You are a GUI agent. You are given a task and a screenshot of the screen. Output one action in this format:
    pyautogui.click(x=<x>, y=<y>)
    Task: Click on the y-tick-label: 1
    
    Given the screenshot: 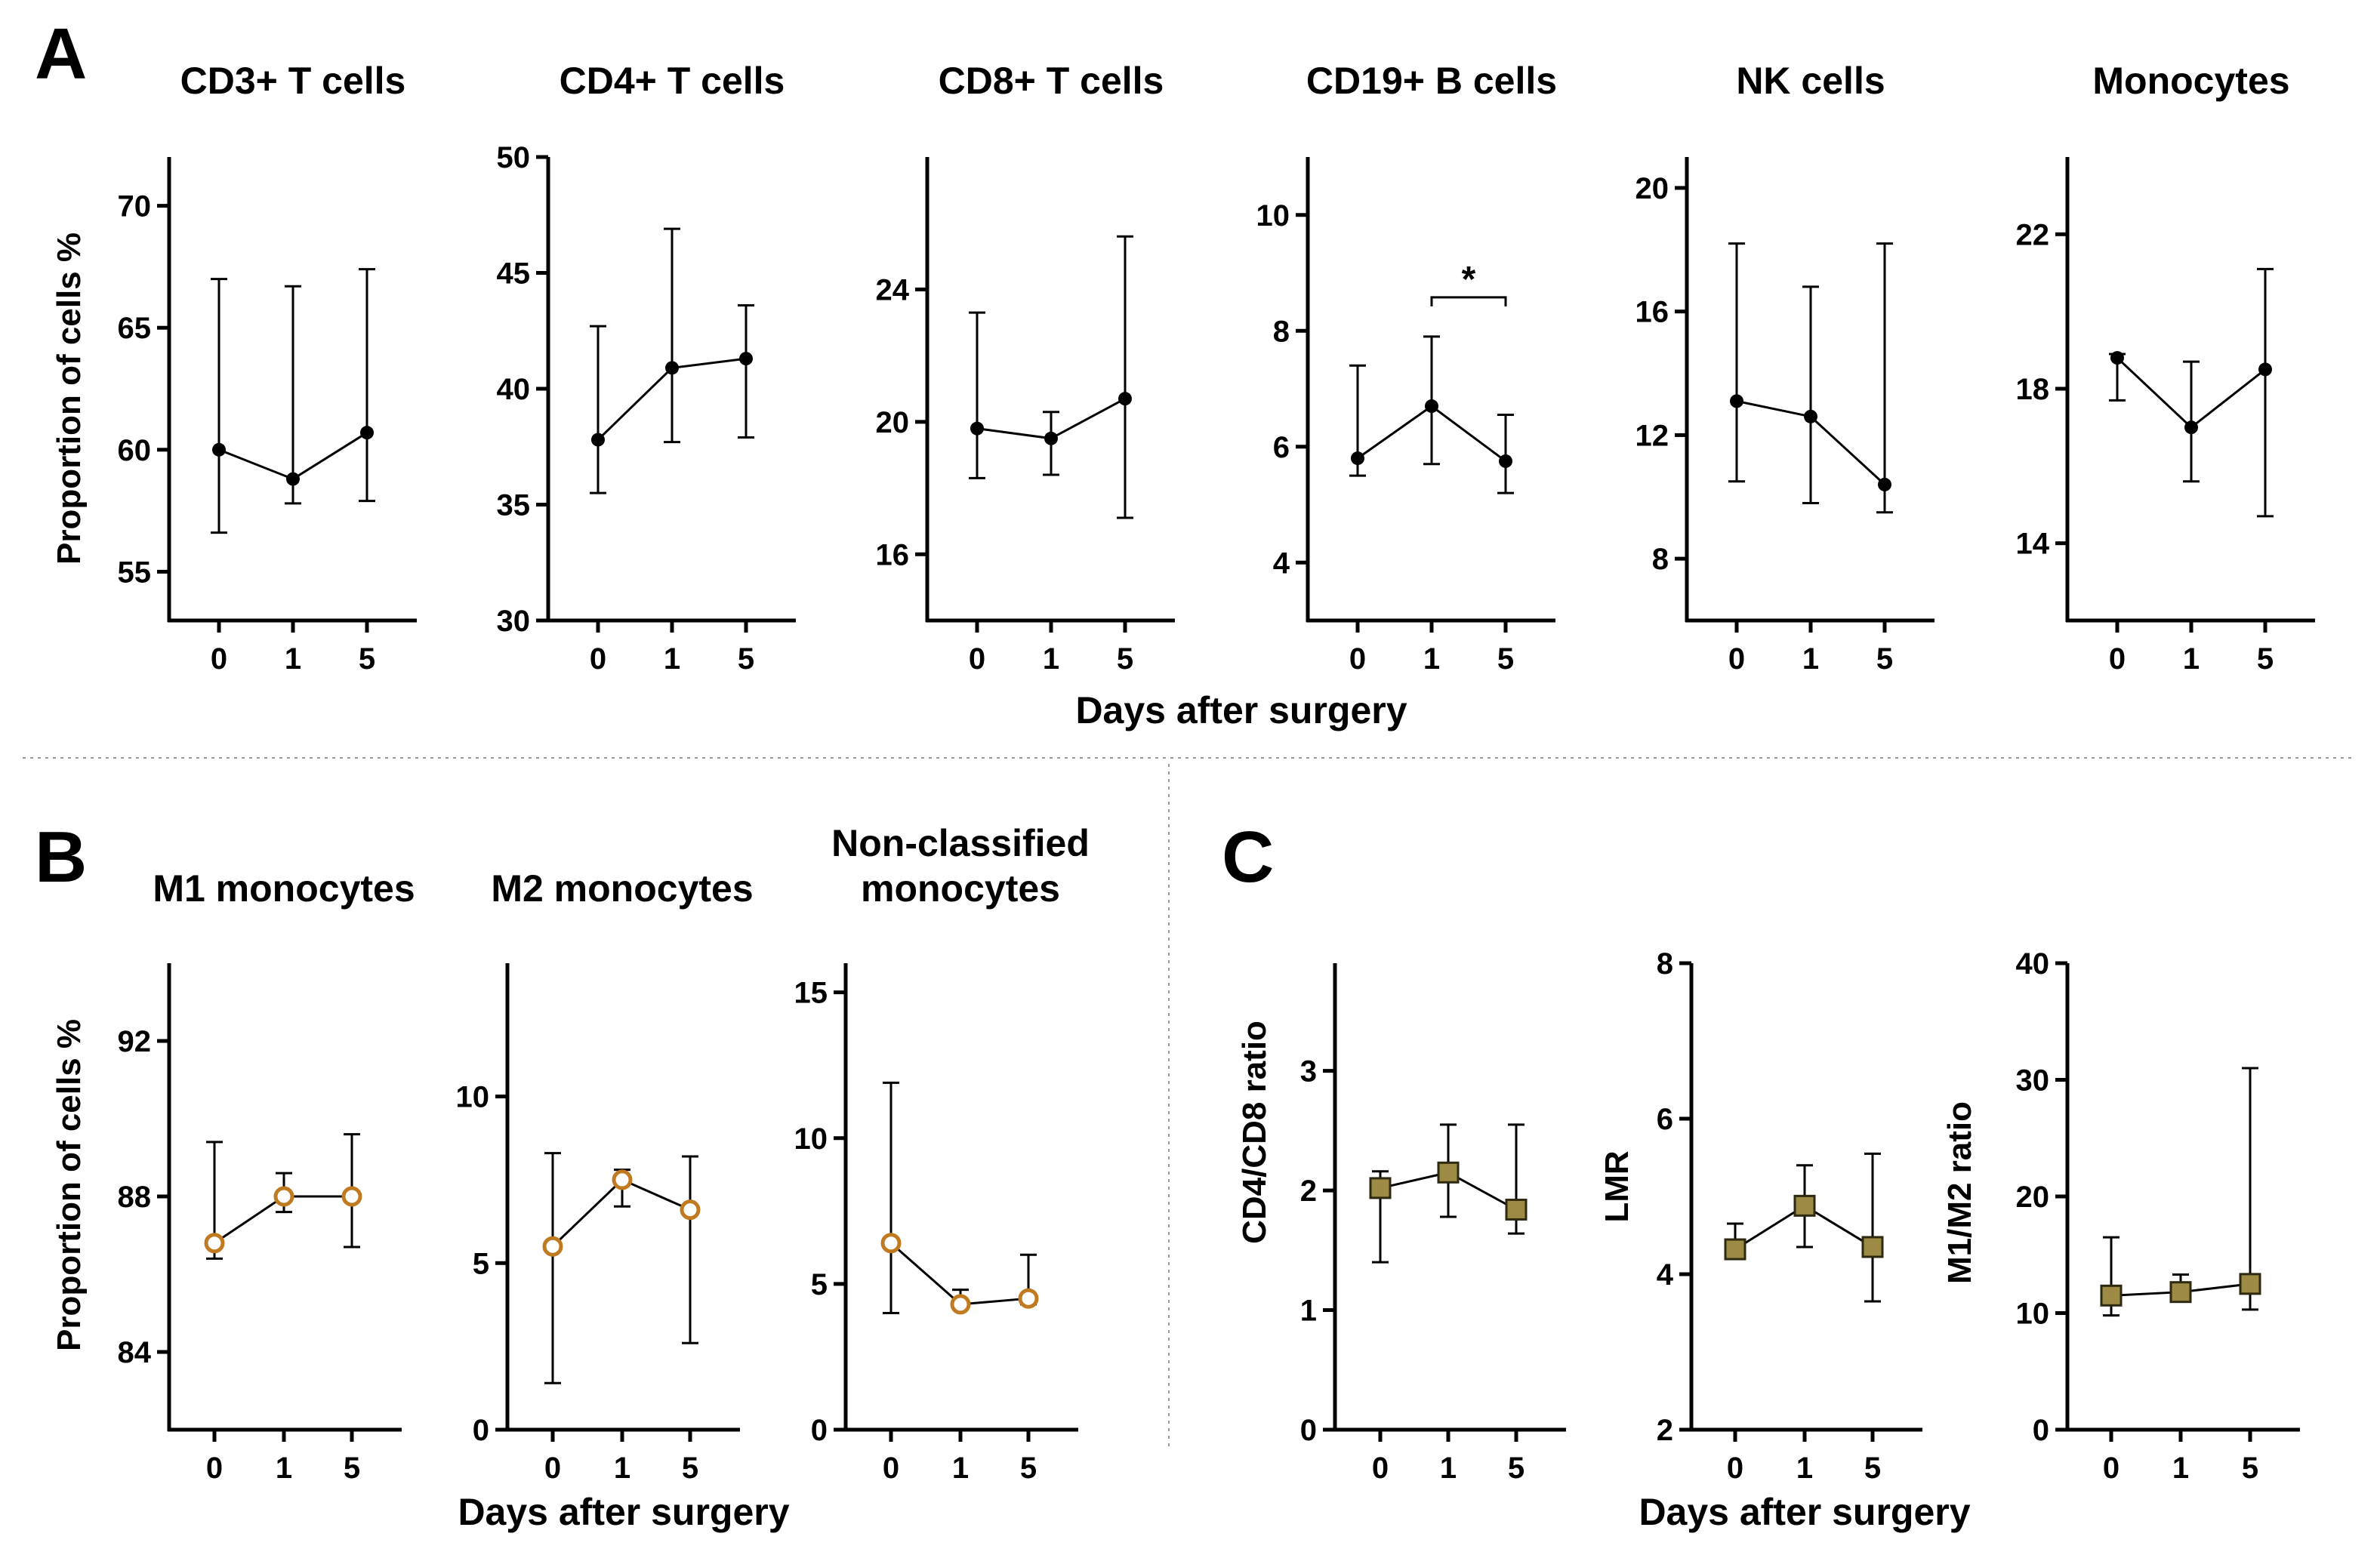 What is the action you would take?
    pyautogui.click(x=1308, y=1311)
    